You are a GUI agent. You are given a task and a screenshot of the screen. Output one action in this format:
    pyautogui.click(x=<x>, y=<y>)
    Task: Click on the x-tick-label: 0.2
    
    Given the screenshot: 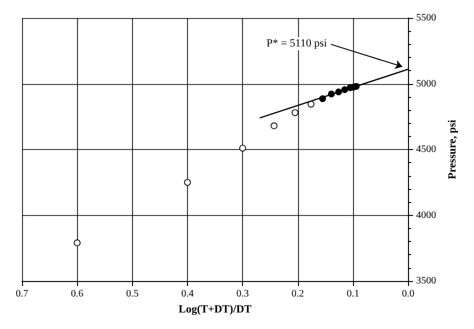 What is the action you would take?
    pyautogui.click(x=298, y=294)
    